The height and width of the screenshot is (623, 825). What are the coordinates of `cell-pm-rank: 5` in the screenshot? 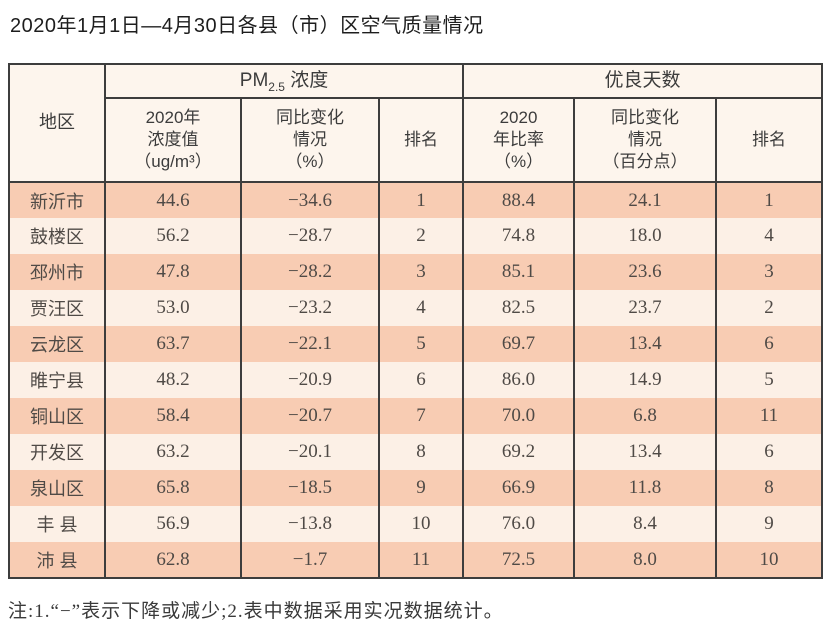 It's located at (421, 344).